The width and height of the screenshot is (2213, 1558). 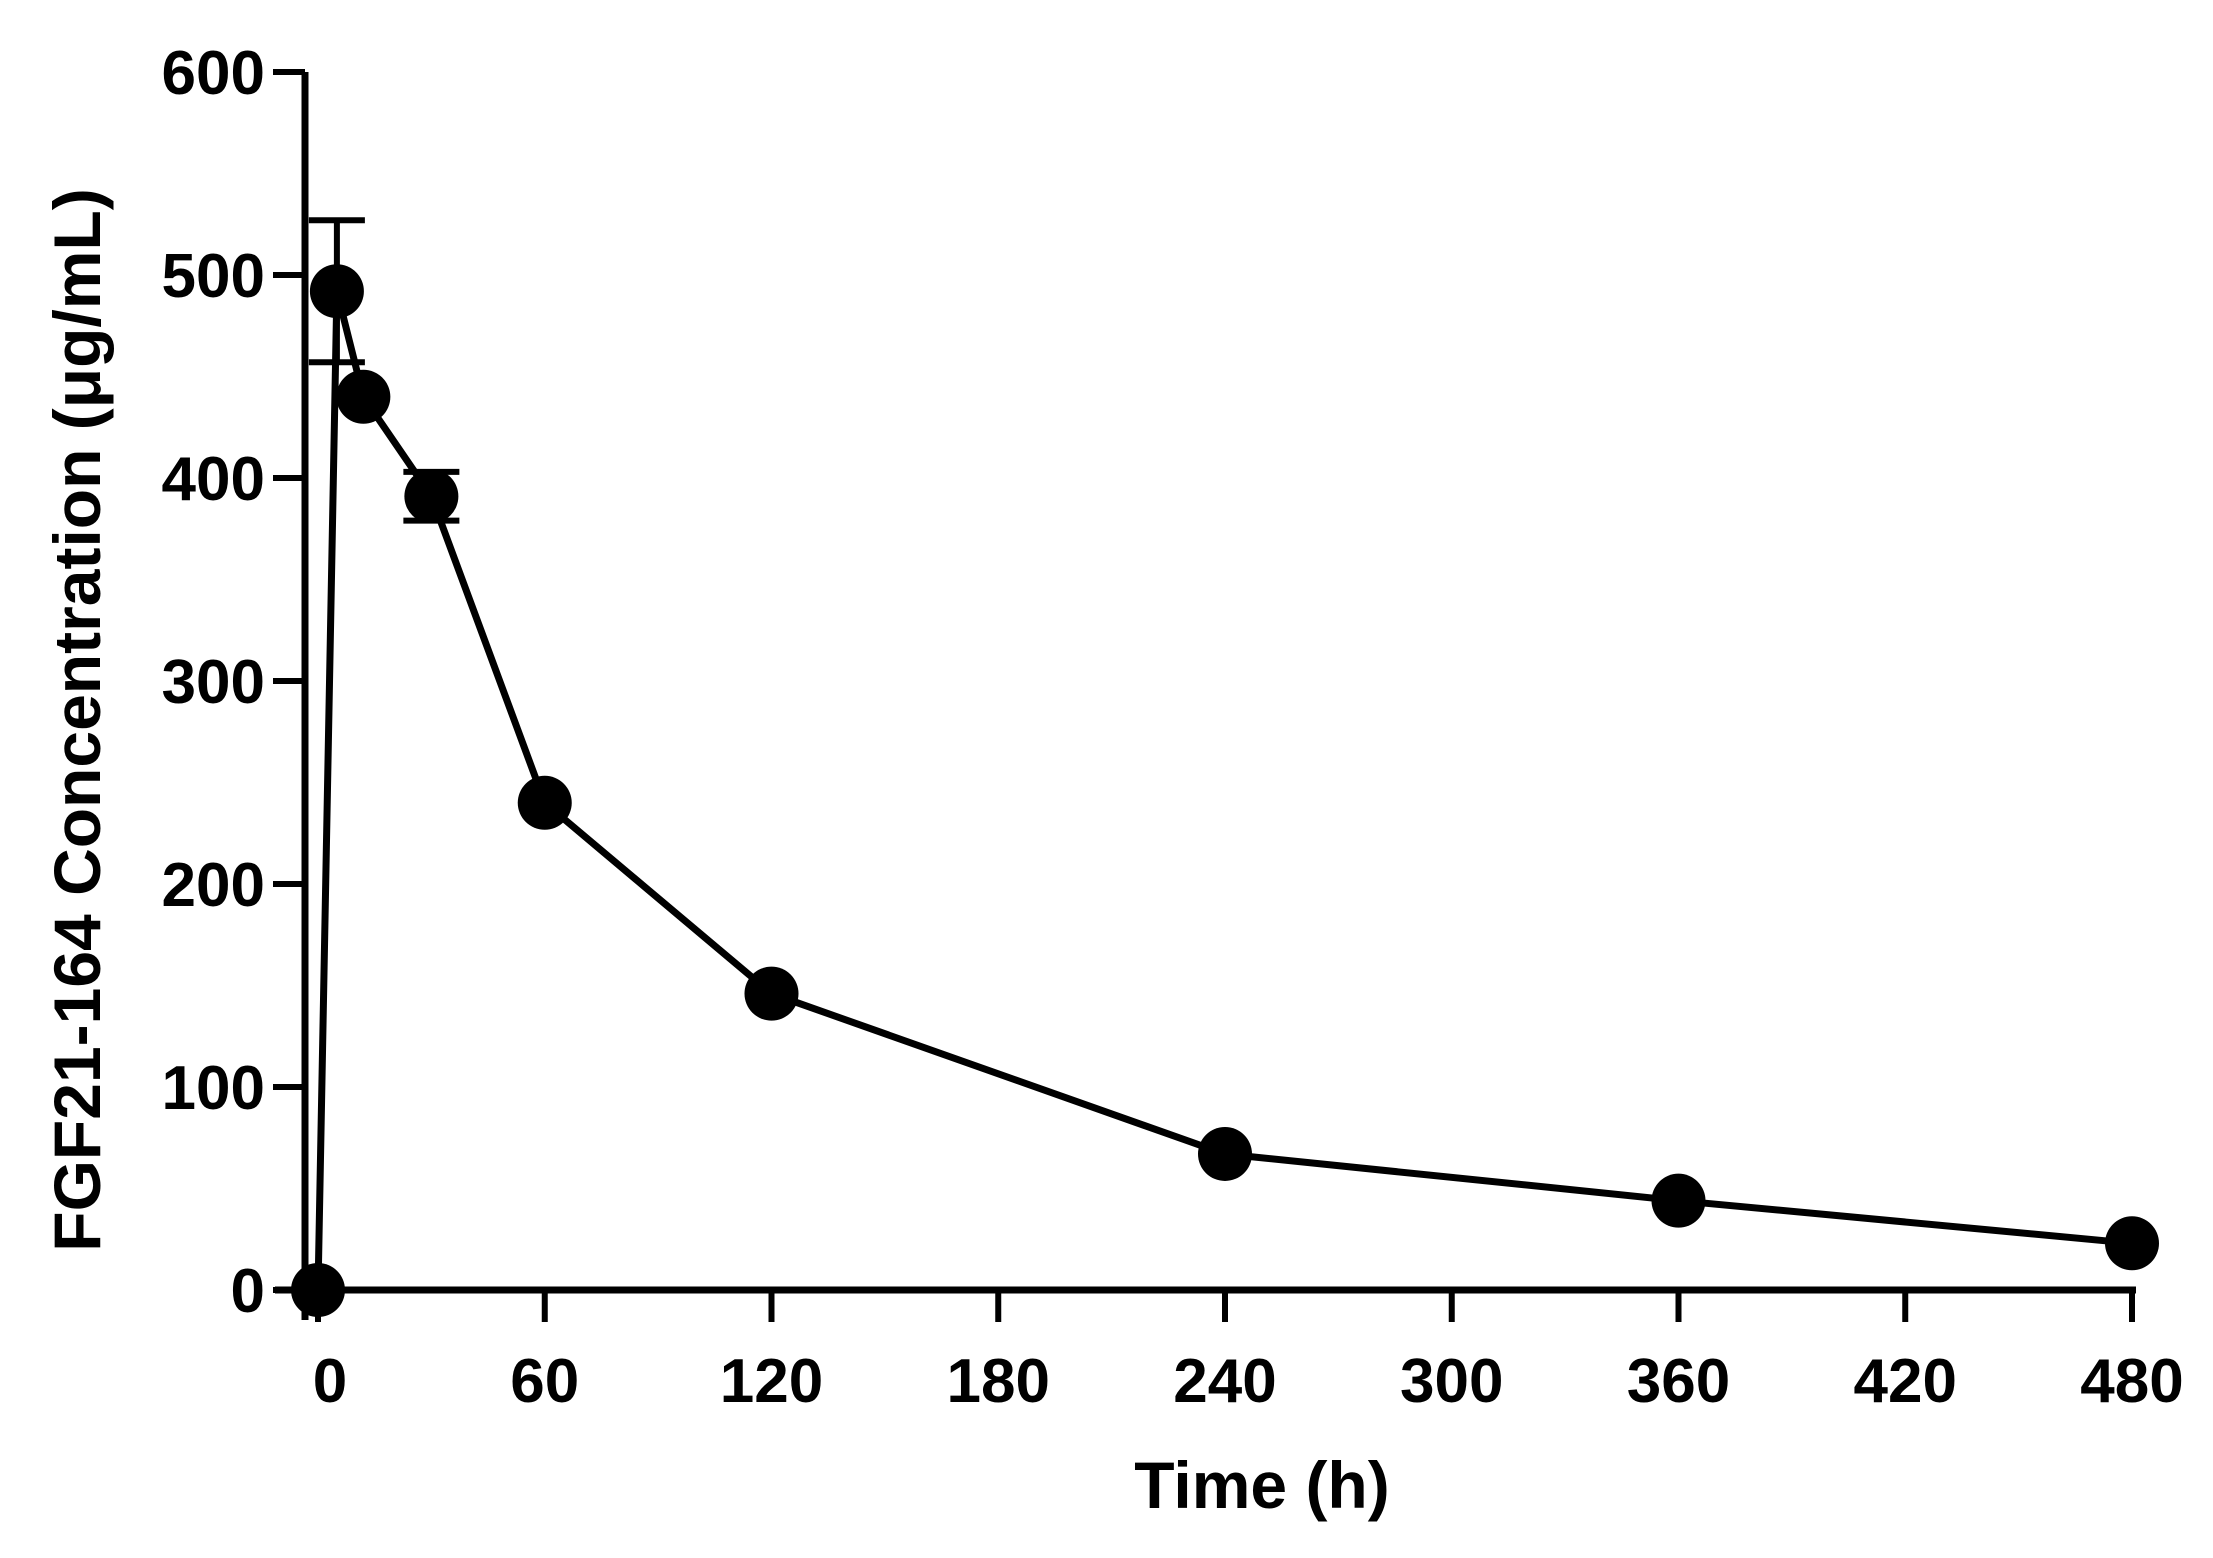 I want to click on x-tick-label: 480, so click(x=2131, y=1381).